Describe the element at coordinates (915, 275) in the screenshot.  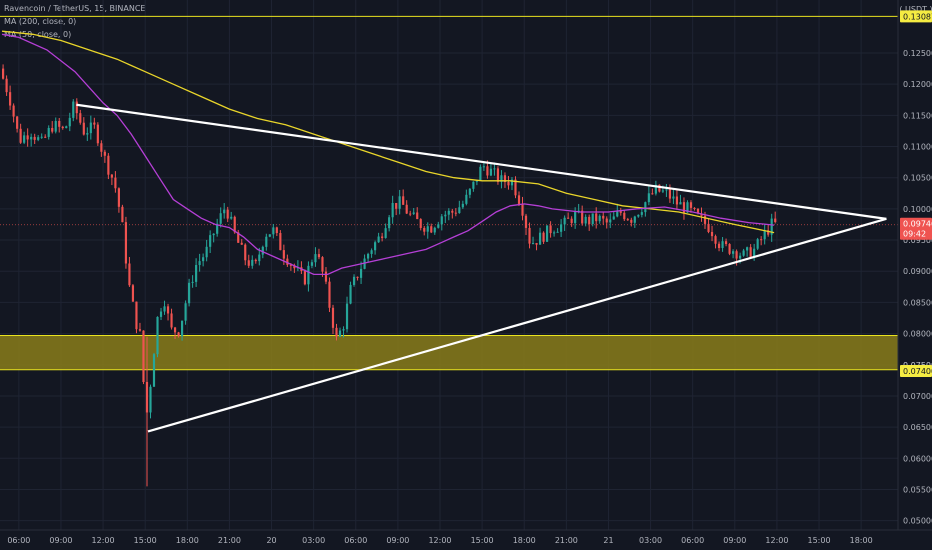
I see `price-axis` at that location.